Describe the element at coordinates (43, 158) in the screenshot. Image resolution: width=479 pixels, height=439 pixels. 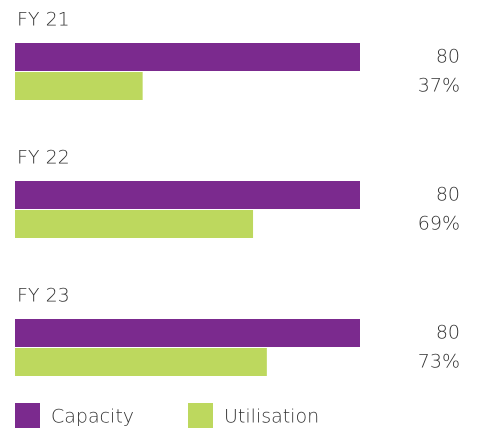
I see `category-label: FY 22` at that location.